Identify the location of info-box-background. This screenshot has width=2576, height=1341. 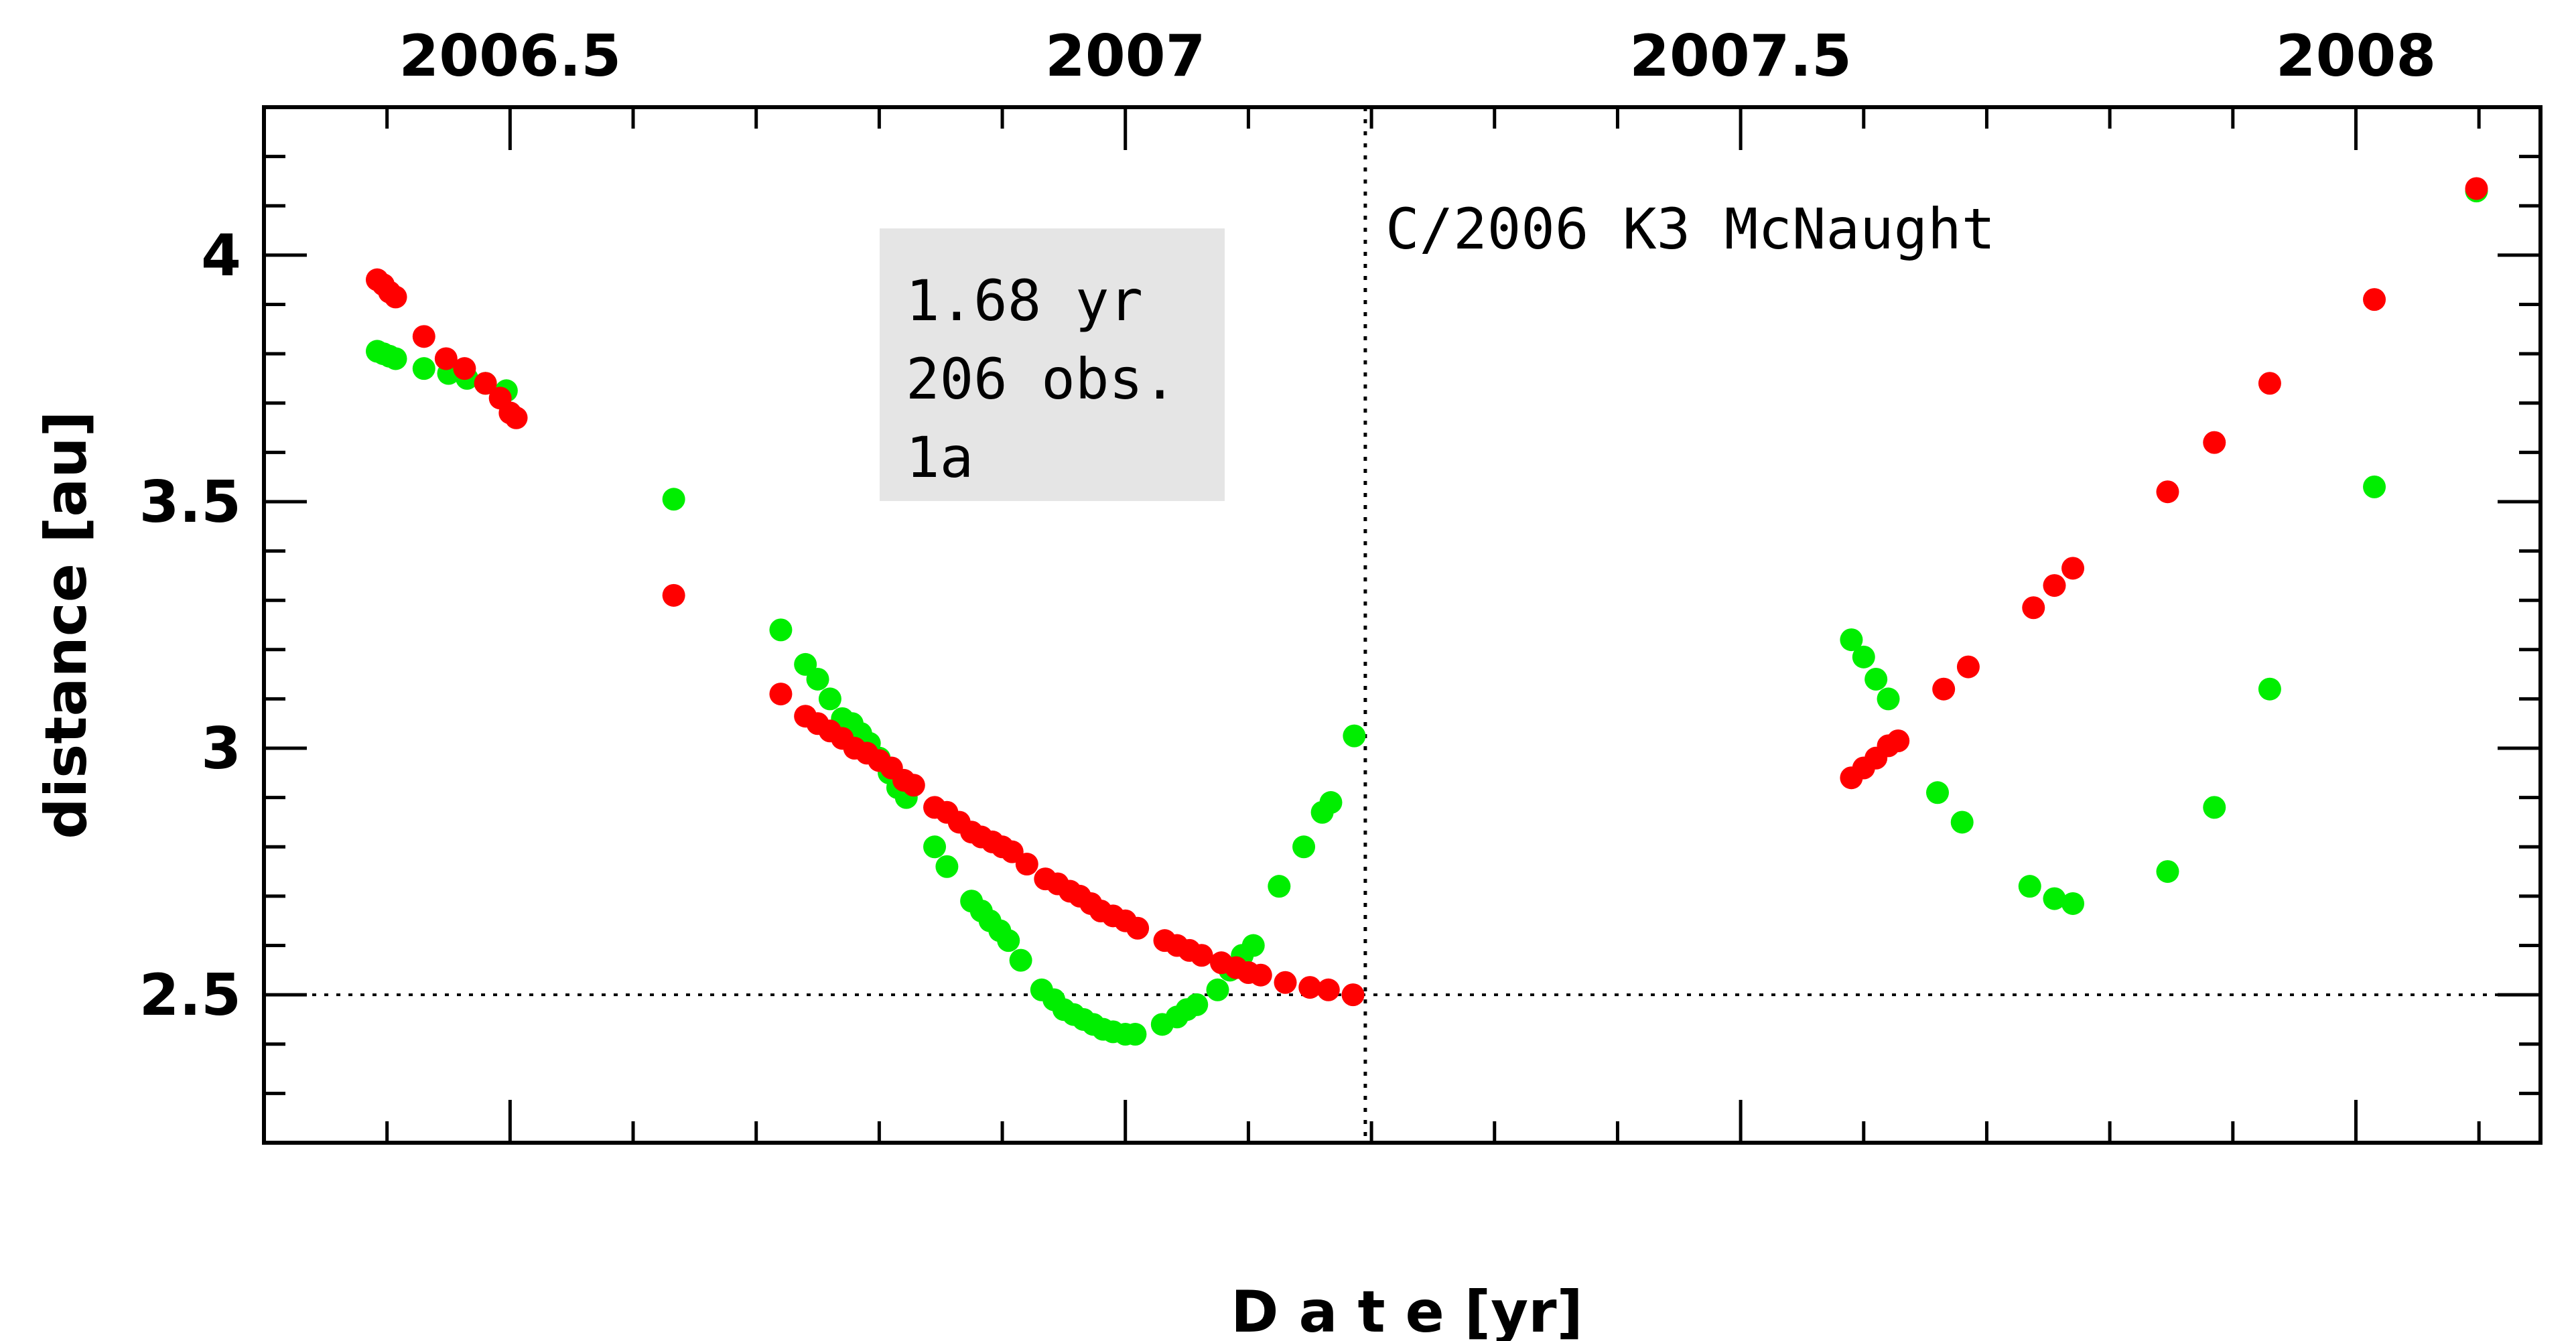
(1052, 364).